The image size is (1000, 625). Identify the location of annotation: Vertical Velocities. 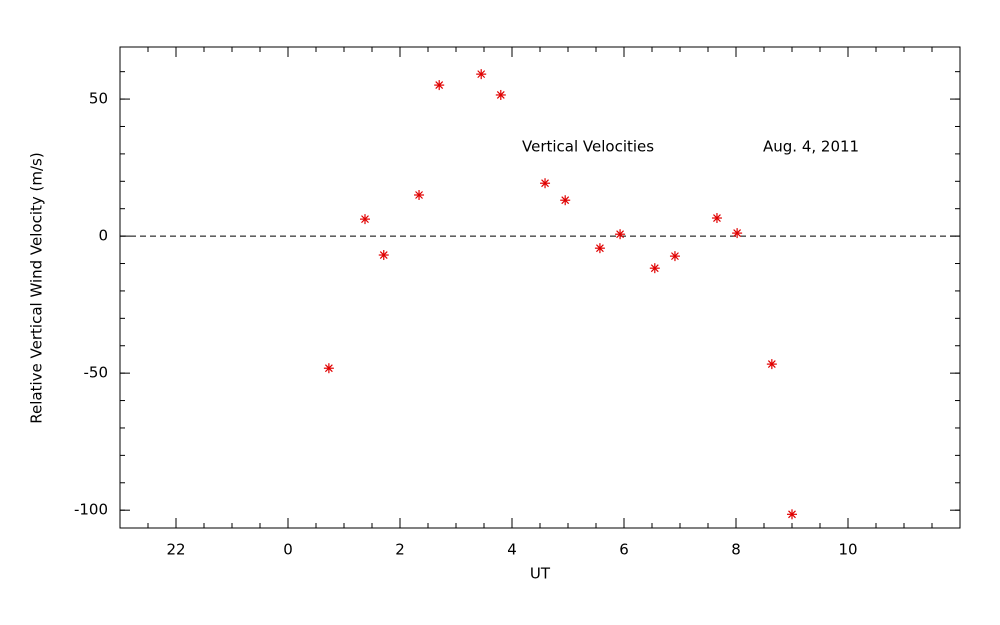
(588, 147).